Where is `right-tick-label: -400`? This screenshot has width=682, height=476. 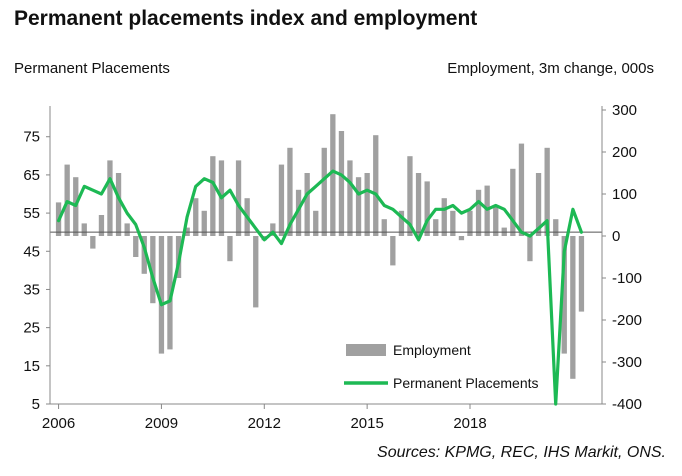
right-tick-label: -400 is located at coordinates (627, 404).